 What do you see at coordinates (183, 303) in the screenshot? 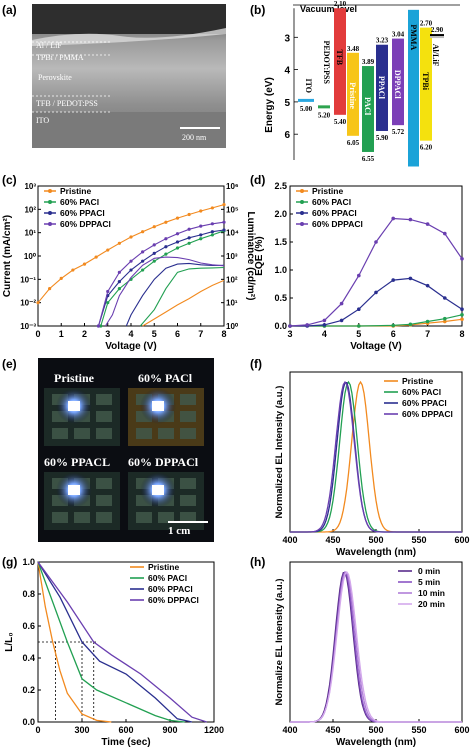
I see `luminance-series-line` at bounding box center [183, 303].